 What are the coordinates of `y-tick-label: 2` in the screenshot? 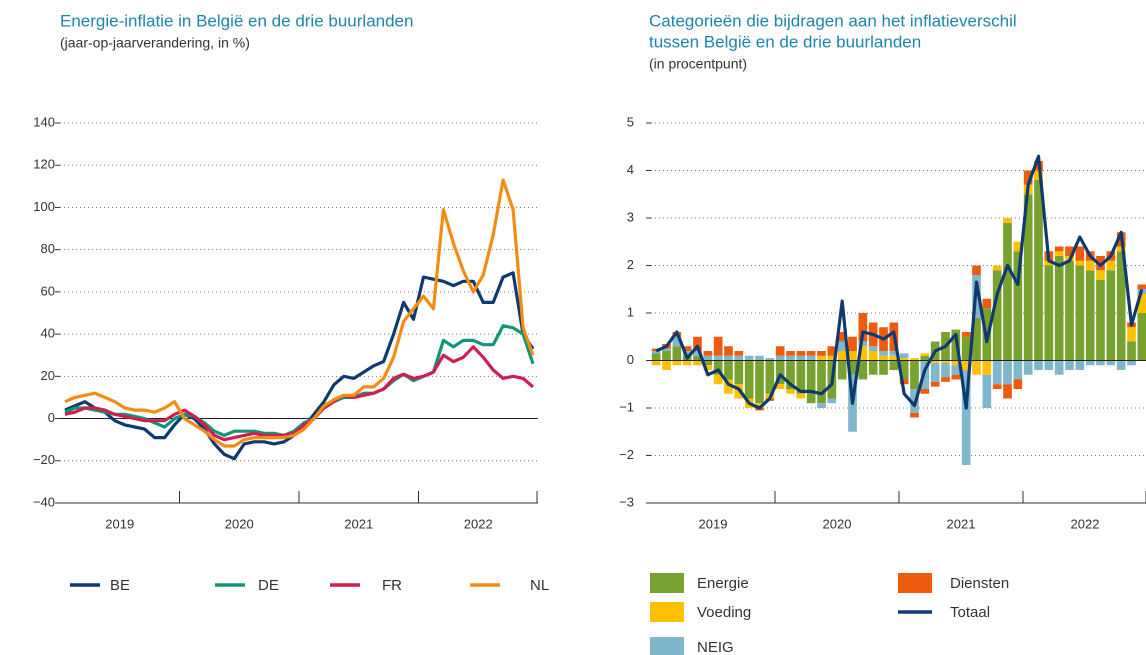 It's located at (630, 264).